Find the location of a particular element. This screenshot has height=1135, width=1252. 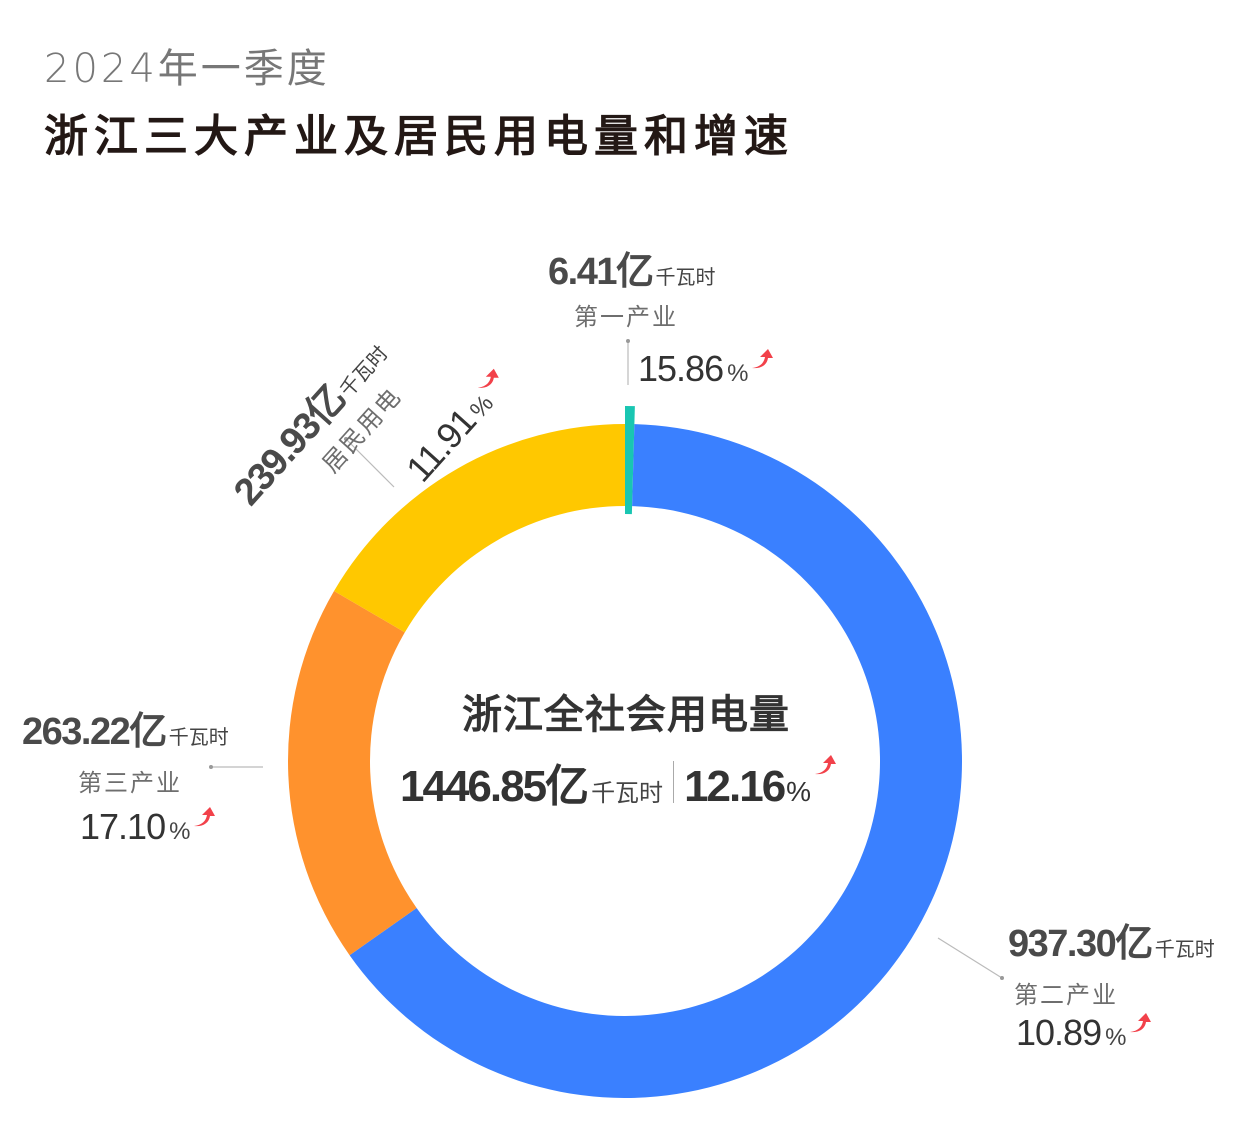

label-primary-industry: 6.41亿 千瓦时 第一产业 is located at coordinates (631, 286).